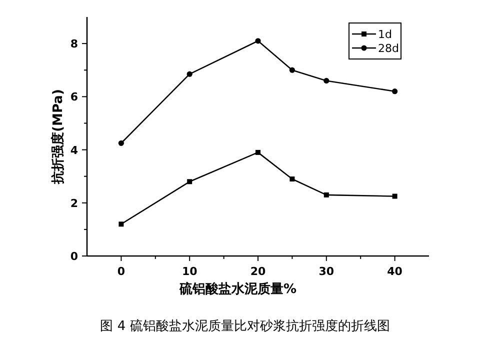 This screenshot has height=345, width=490. Describe the element at coordinates (74, 203) in the screenshot. I see `y-tick-label: 2` at that location.